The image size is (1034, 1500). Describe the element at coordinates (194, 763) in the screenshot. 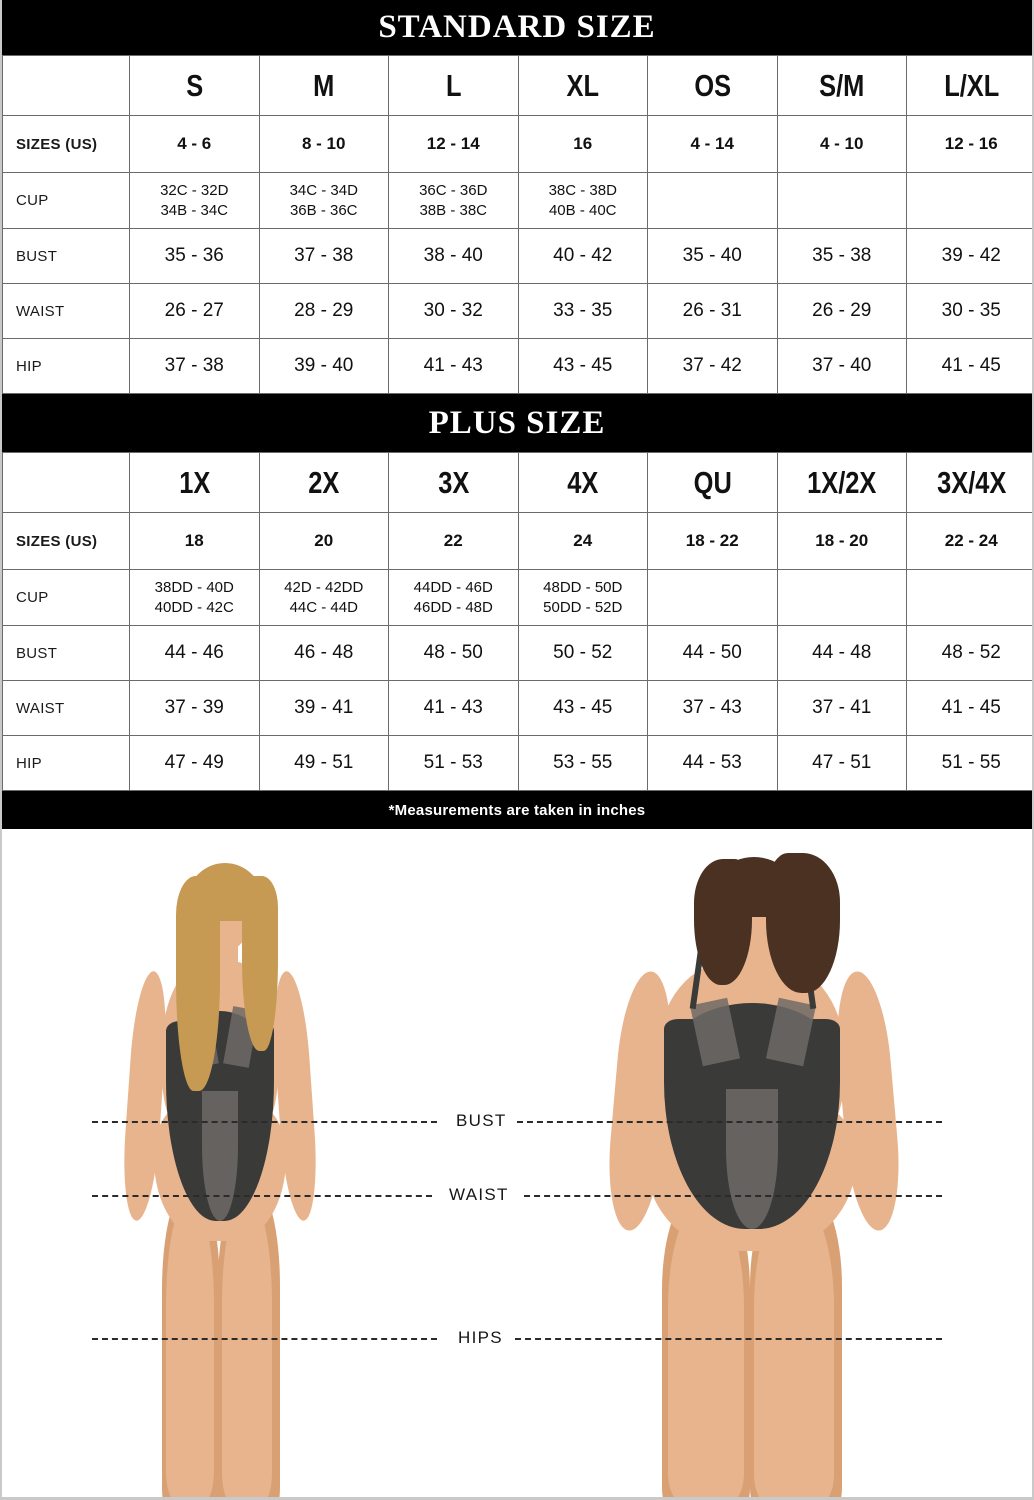

I see `data-cell: 47 - 49` at that location.